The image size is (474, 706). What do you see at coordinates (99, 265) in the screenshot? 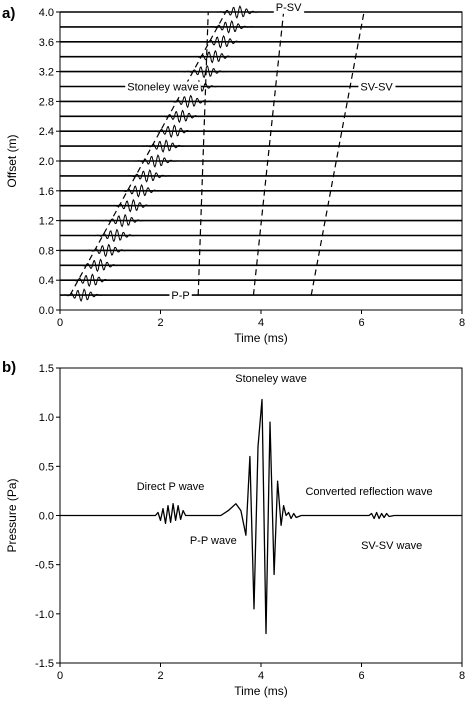
I see `trace-3-wavelet` at bounding box center [99, 265].